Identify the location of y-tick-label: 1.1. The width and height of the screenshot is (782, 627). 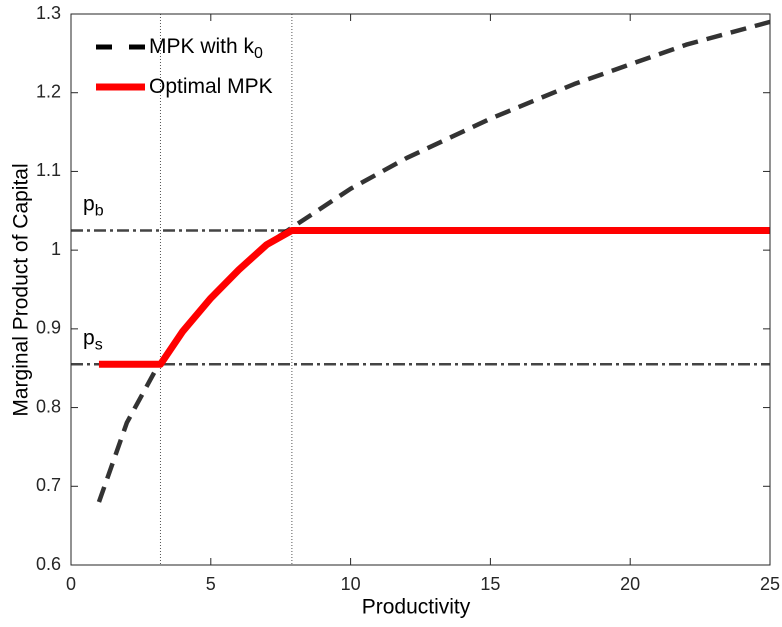
(48, 170).